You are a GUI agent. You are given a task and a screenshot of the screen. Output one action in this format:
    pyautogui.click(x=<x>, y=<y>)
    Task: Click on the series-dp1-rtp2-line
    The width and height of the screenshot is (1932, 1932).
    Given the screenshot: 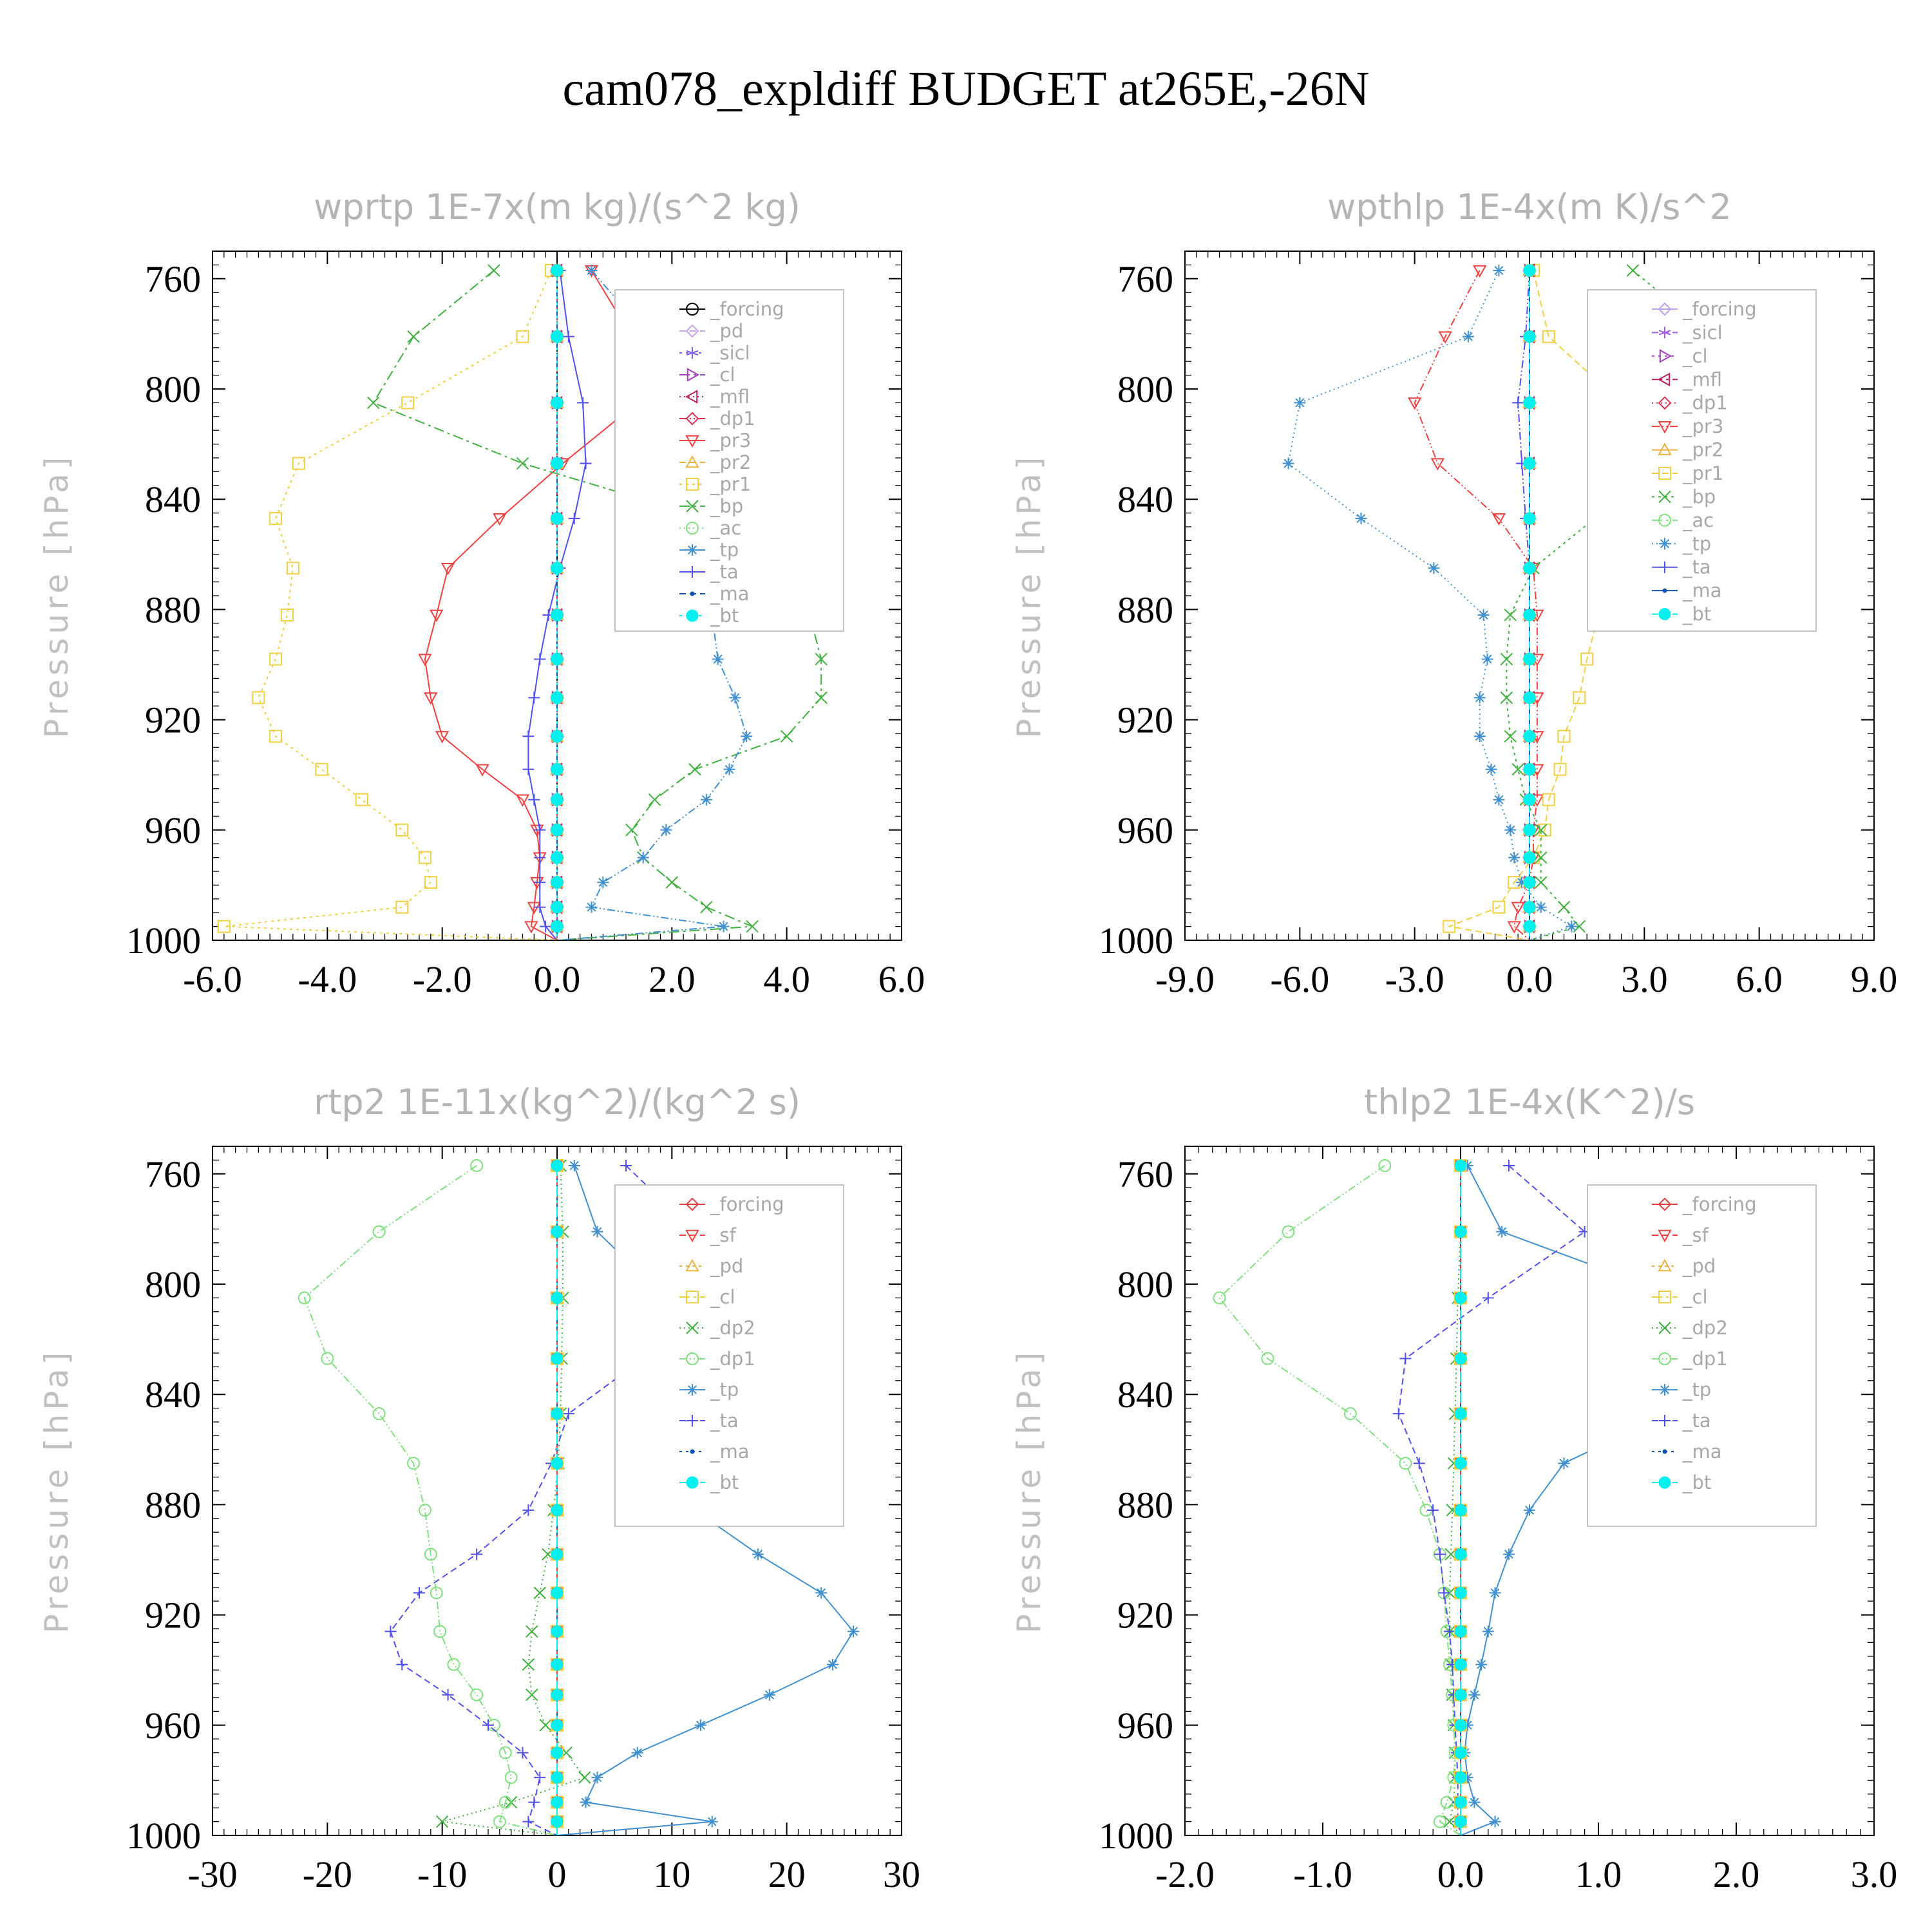 What is the action you would take?
    pyautogui.click(x=431, y=1500)
    